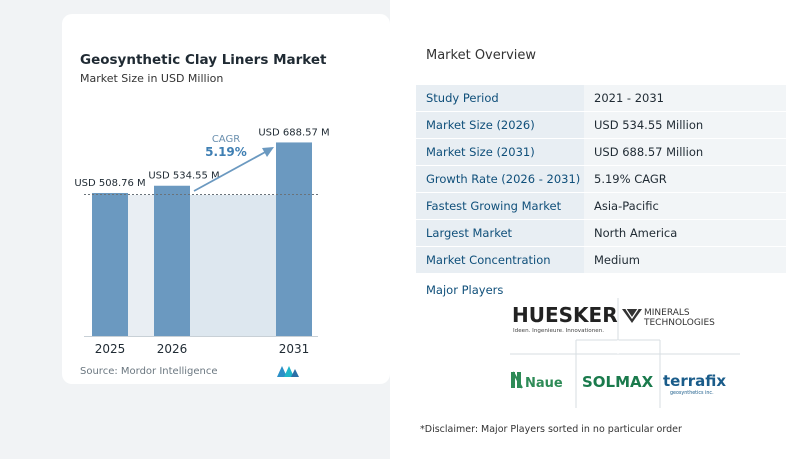 This screenshot has width=800, height=459. Describe the element at coordinates (500, 125) in the screenshot. I see `overview-key: Market Size (2026)` at that location.